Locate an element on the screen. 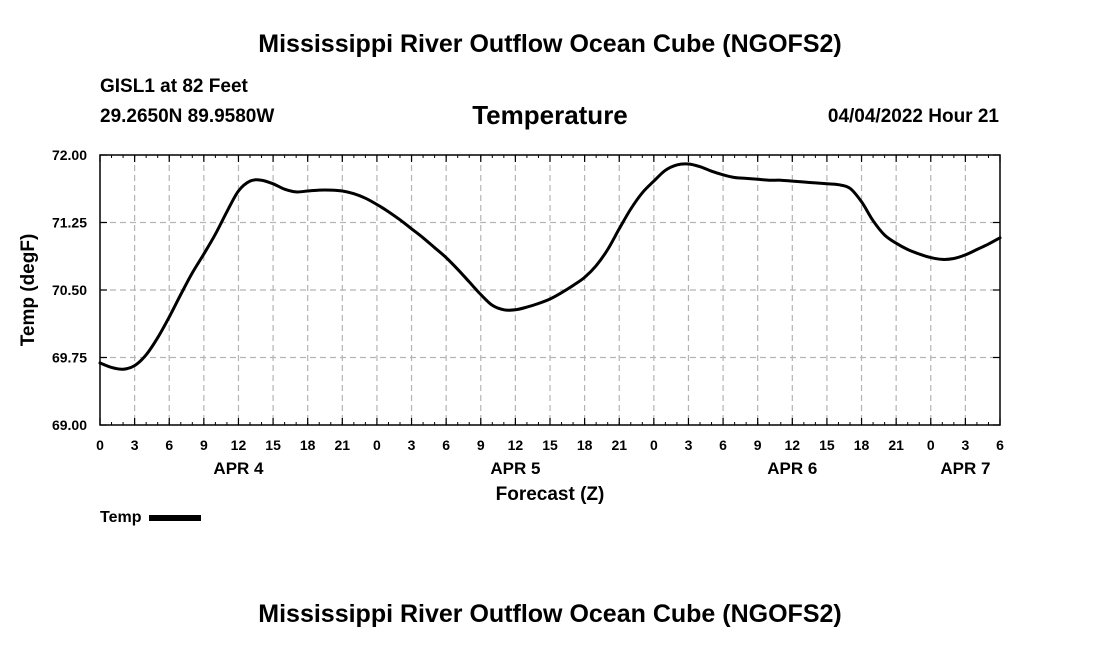 This screenshot has width=1100, height=650. day-label: APR 7 is located at coordinates (965, 468).